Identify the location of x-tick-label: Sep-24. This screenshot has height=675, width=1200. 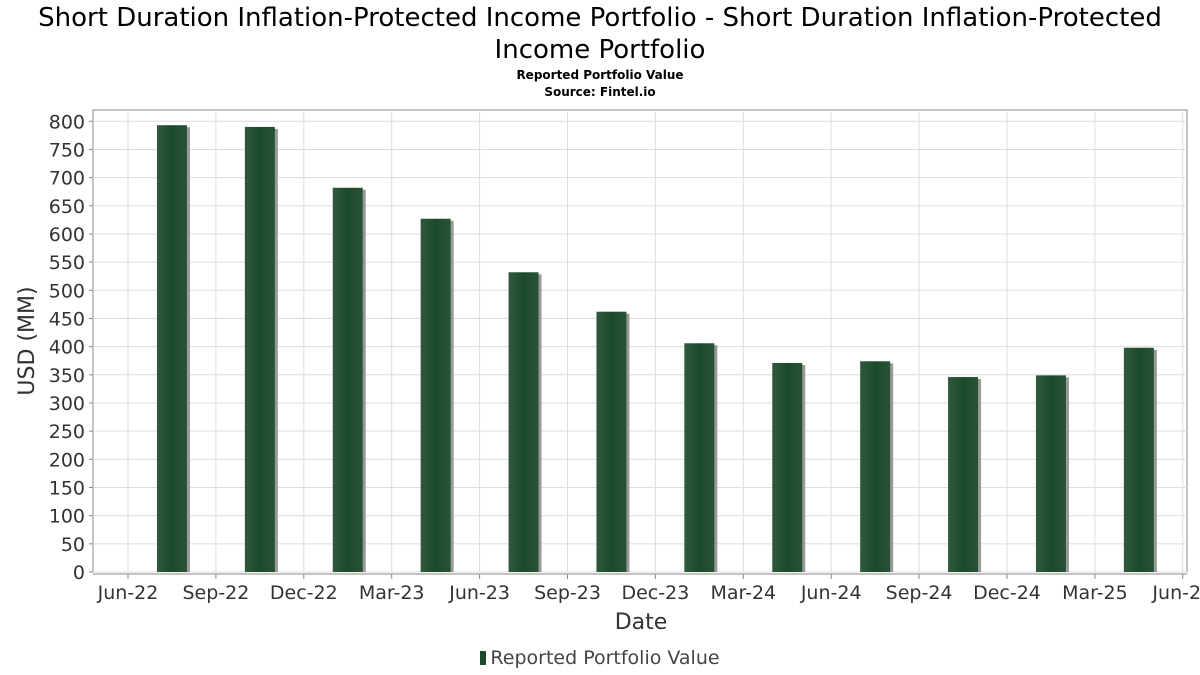
(919, 593).